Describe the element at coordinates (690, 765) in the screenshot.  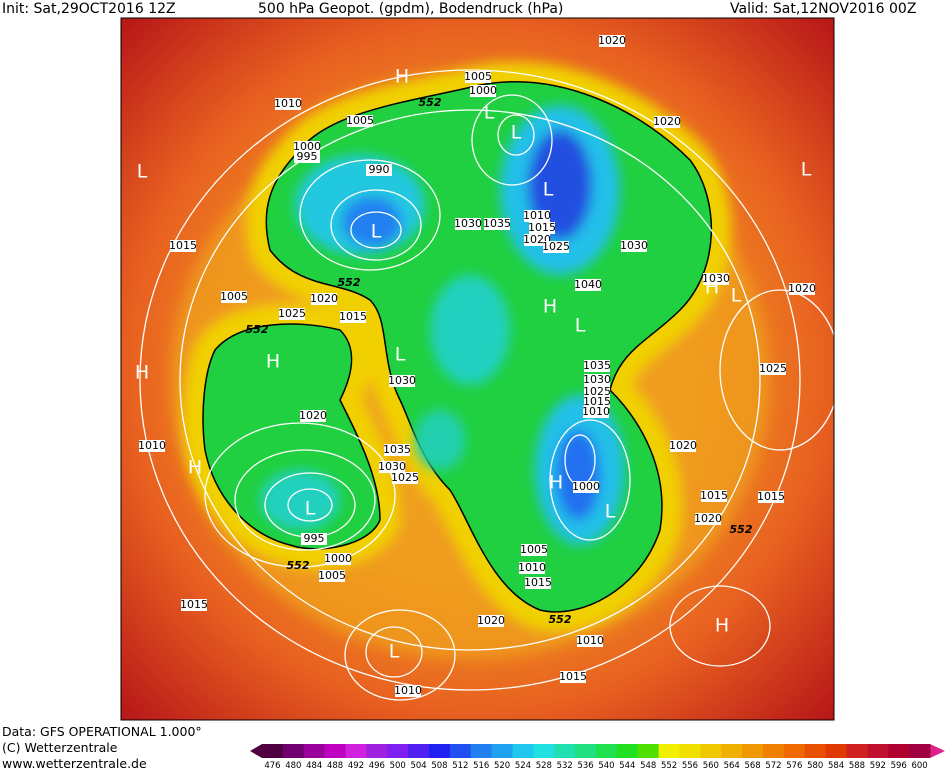
I see `colorbar-label: 556` at that location.